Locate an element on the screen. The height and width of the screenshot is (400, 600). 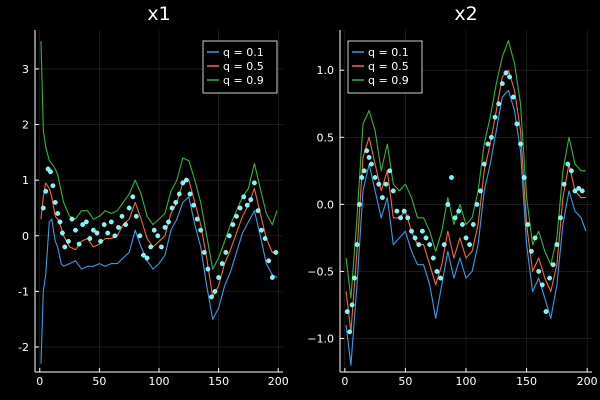
legend-x2: q = 0.1 q = 0.5 q = 0.9 is located at coordinates (385, 67).